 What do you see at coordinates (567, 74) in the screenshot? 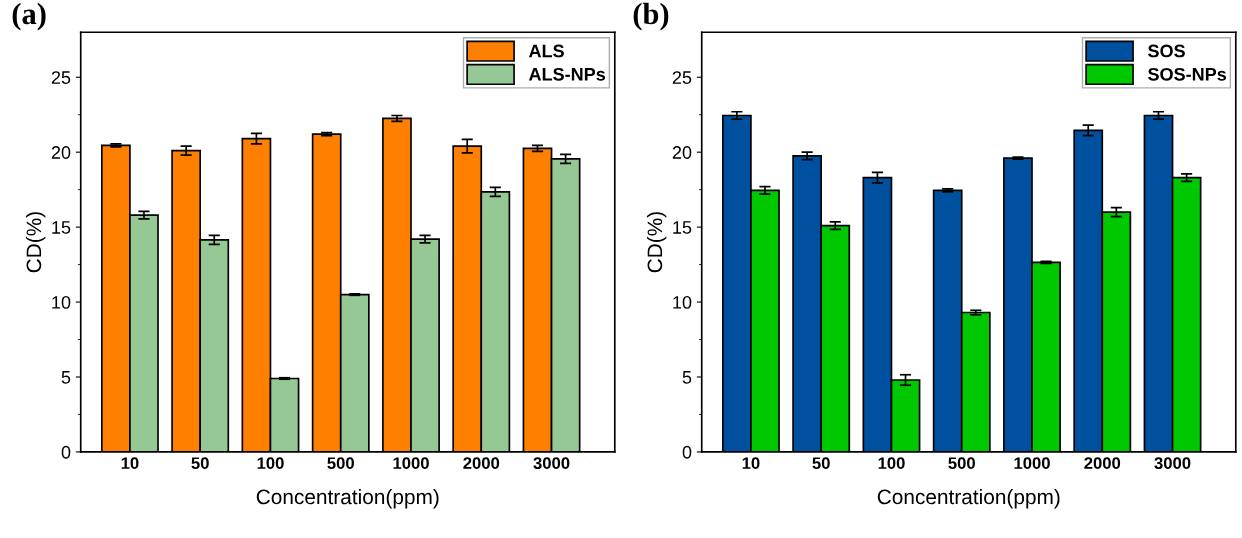
I see `legend-label: ALS-NPs` at bounding box center [567, 74].